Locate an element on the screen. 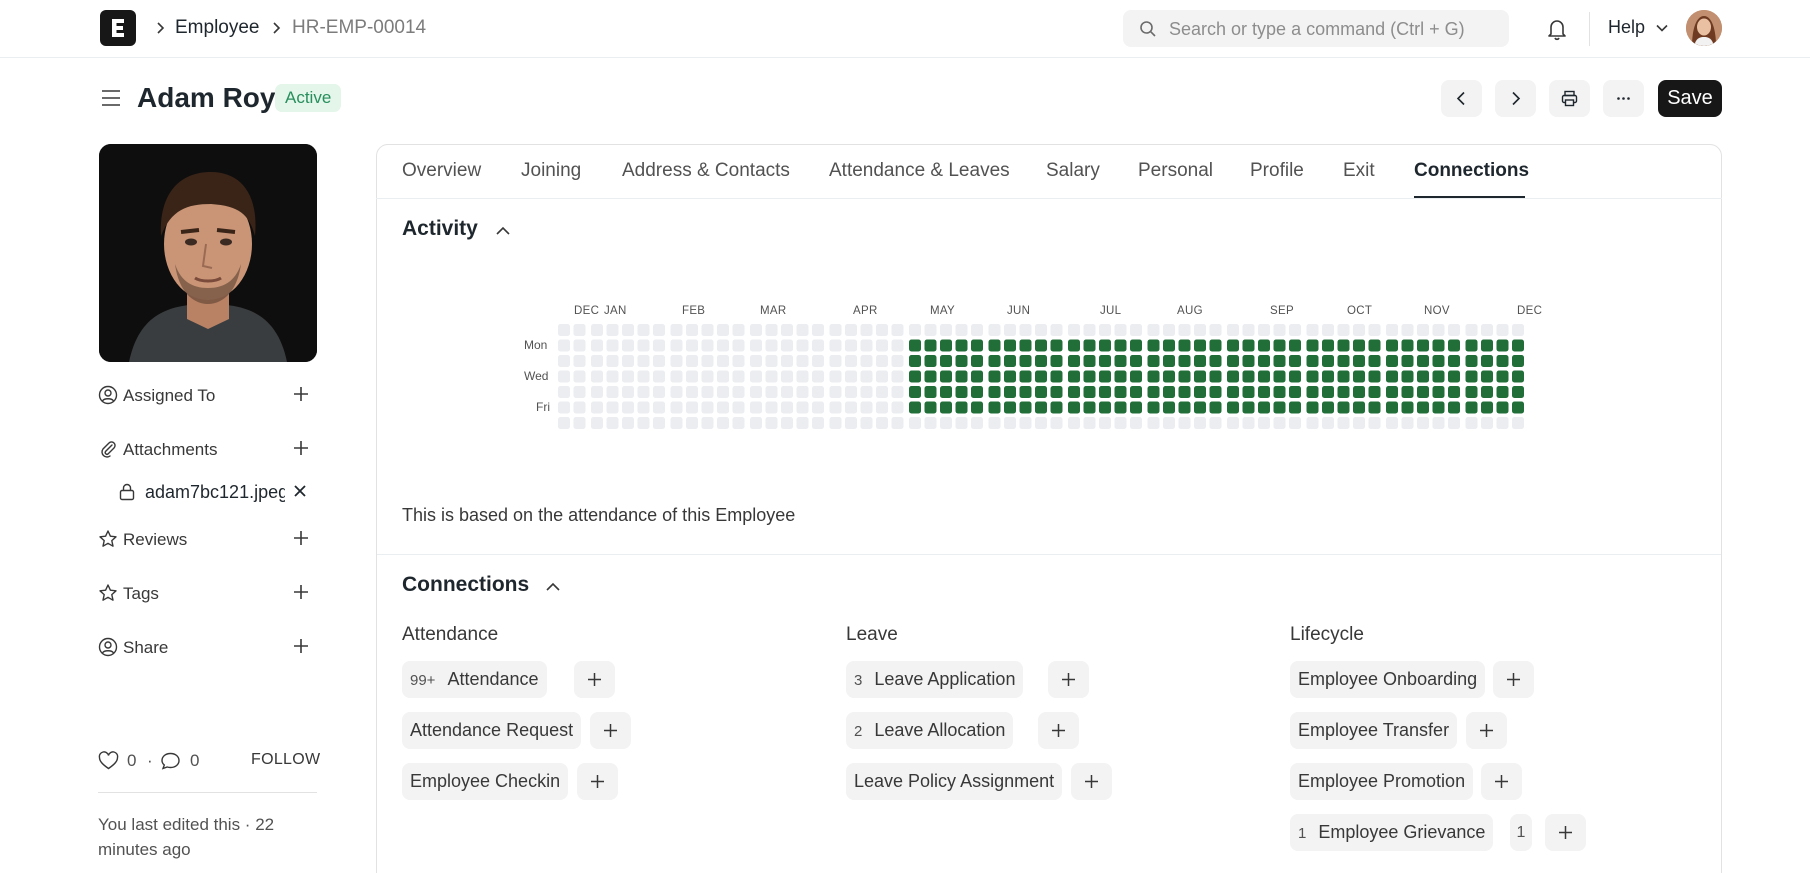 Image resolution: width=1810 pixels, height=873 pixels. add-employee-checkin-button is located at coordinates (597, 781).